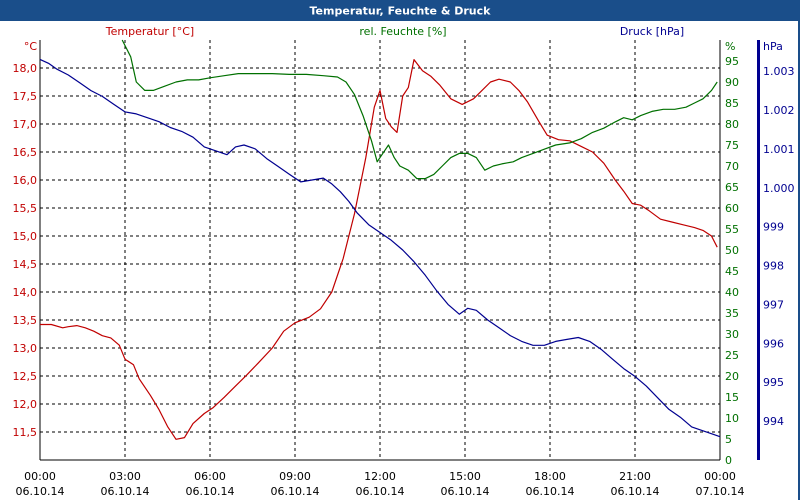 This screenshot has height=500, width=800. I want to click on humidity-tick: 30, so click(732, 334).